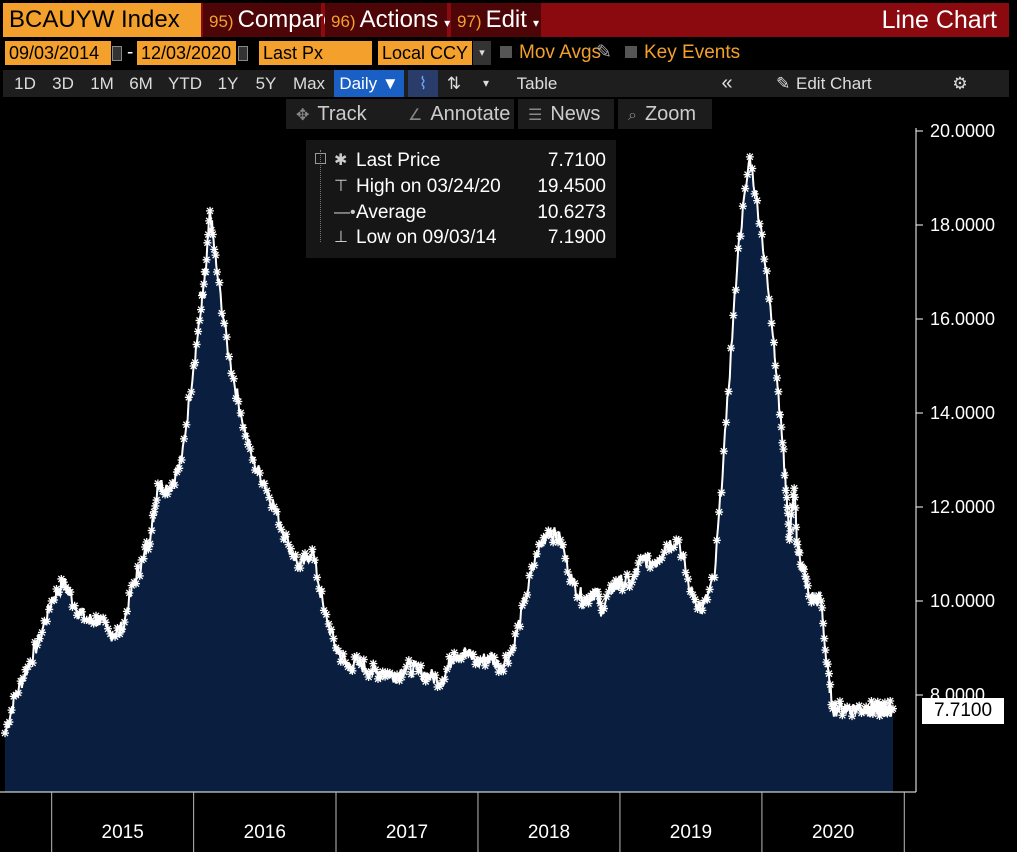 This screenshot has width=1017, height=852. What do you see at coordinates (320, 158) in the screenshot?
I see `legend-collapse-icon` at bounding box center [320, 158].